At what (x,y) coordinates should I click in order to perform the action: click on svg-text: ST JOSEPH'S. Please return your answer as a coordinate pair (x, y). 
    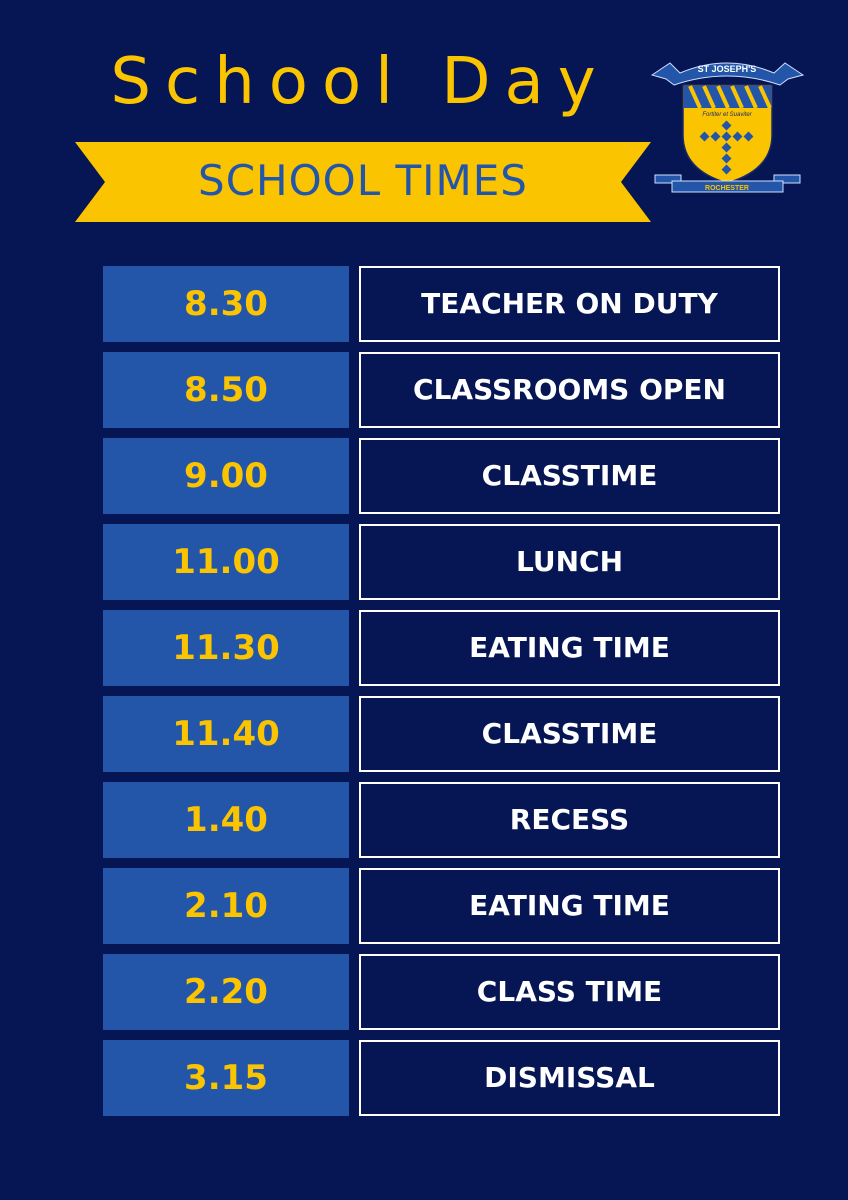
    Looking at the image, I should click on (727, 69).